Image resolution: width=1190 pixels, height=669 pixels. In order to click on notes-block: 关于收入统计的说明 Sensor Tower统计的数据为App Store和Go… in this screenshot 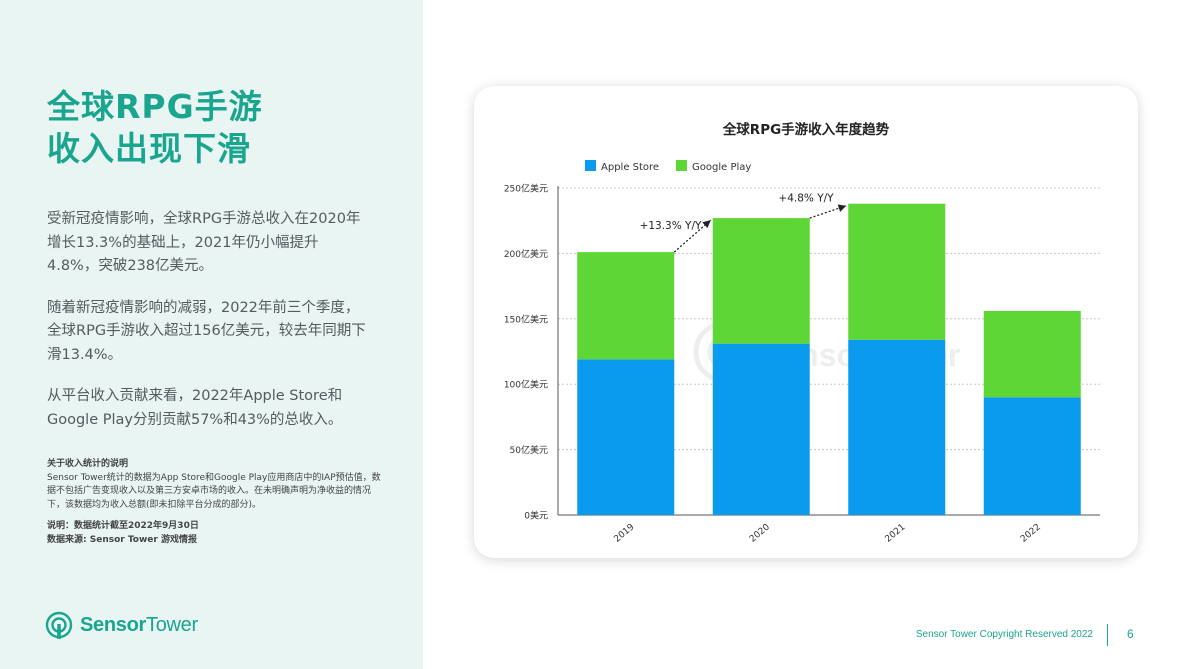, I will do `click(214, 502)`.